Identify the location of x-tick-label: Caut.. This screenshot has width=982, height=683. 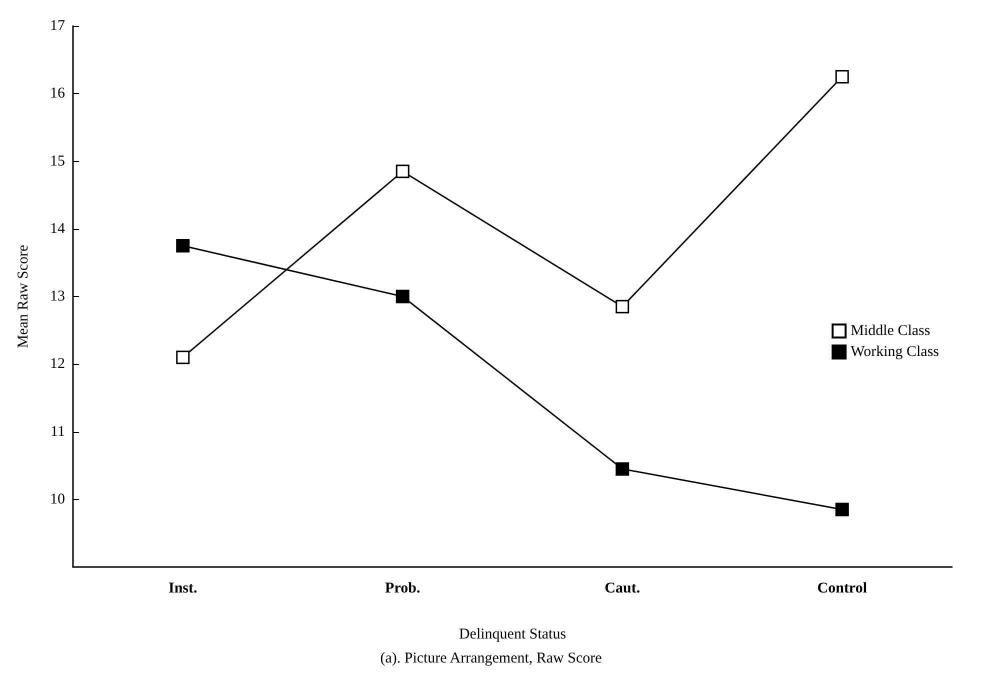
(622, 588).